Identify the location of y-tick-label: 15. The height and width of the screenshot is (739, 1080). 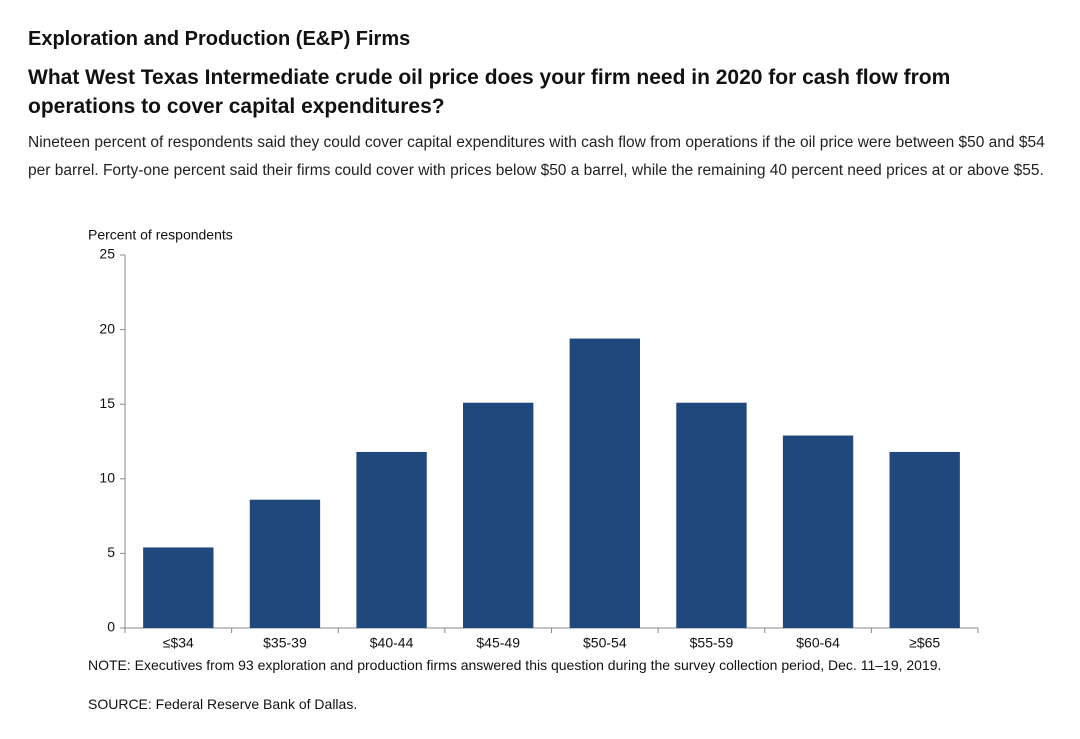
(107, 403).